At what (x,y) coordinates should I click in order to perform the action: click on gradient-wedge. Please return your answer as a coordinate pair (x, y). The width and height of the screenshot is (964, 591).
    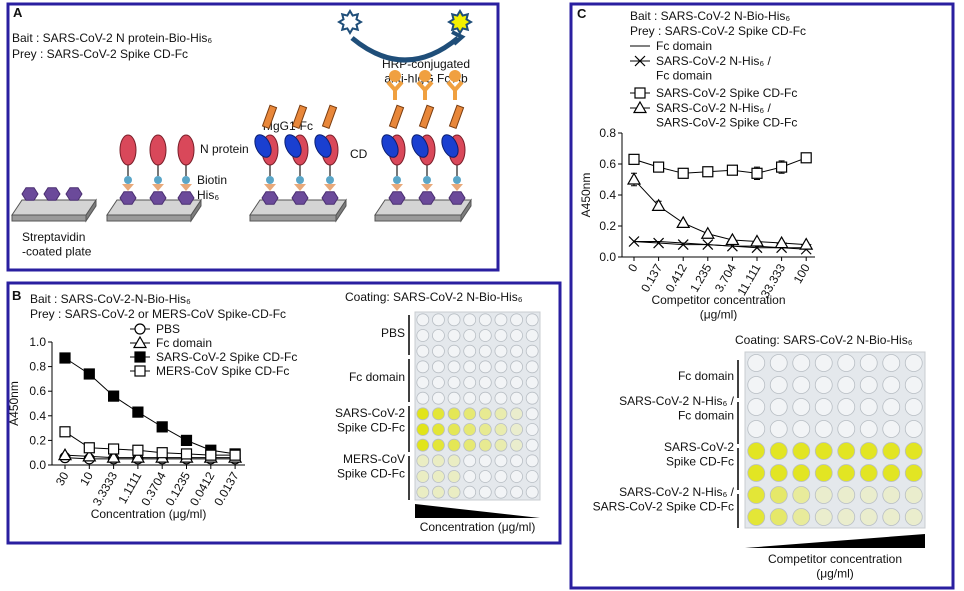
    Looking at the image, I should click on (835, 541).